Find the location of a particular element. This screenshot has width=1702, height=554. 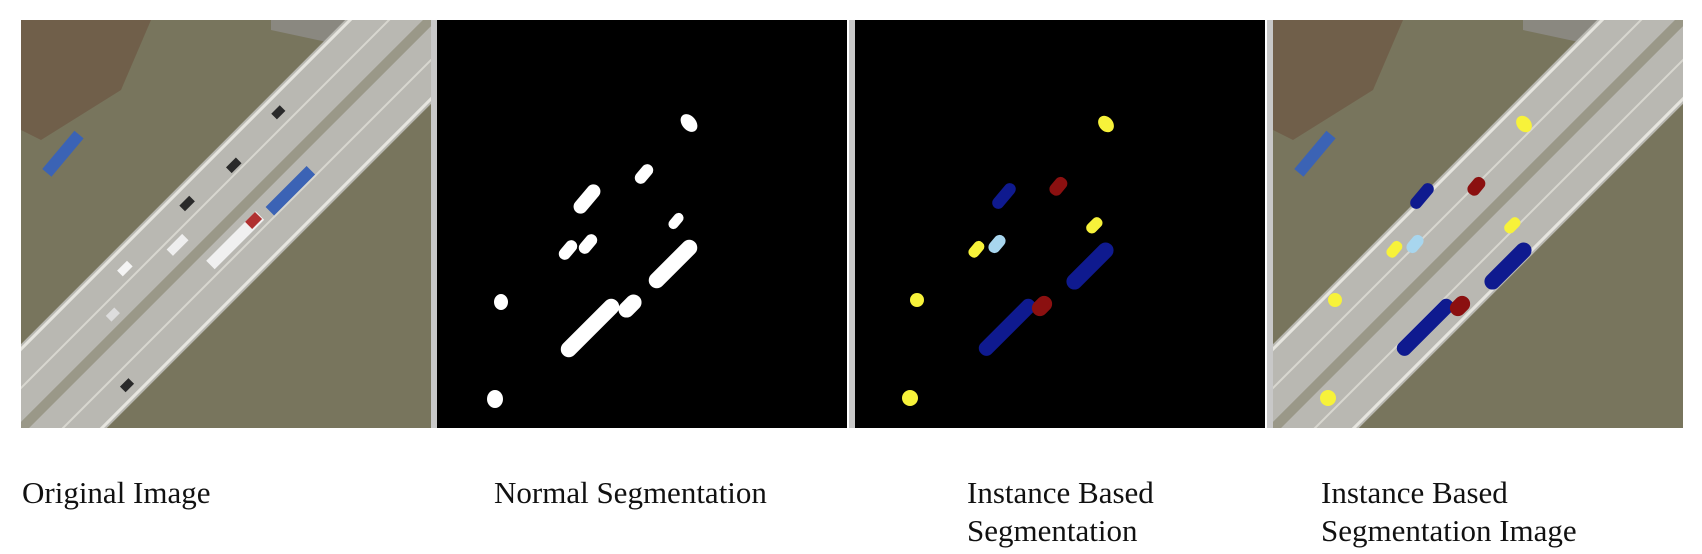

caption-instance-segmentation: Instance Based Segmentation is located at coordinates (1060, 512).